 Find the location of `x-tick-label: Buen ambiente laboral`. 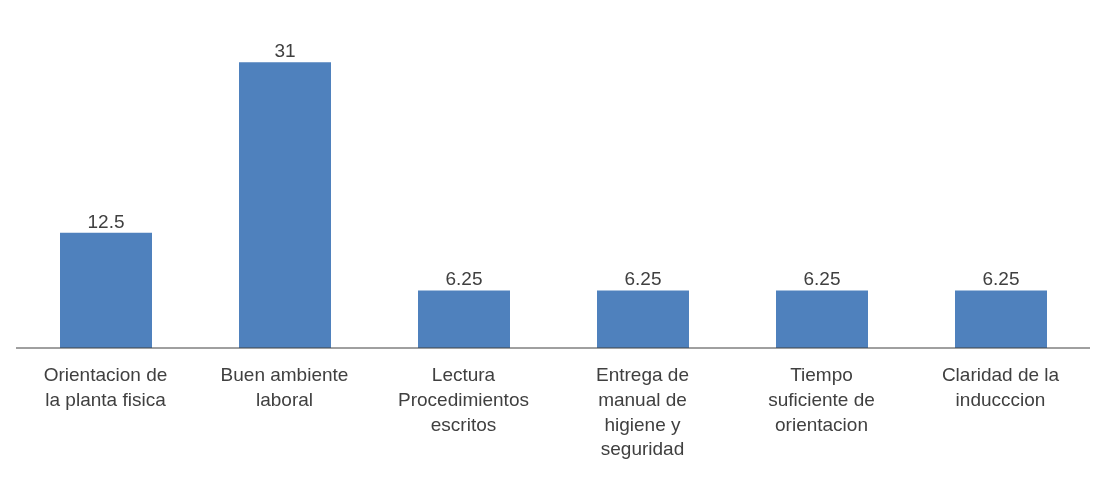

x-tick-label: Buen ambiente laboral is located at coordinates (284, 387).